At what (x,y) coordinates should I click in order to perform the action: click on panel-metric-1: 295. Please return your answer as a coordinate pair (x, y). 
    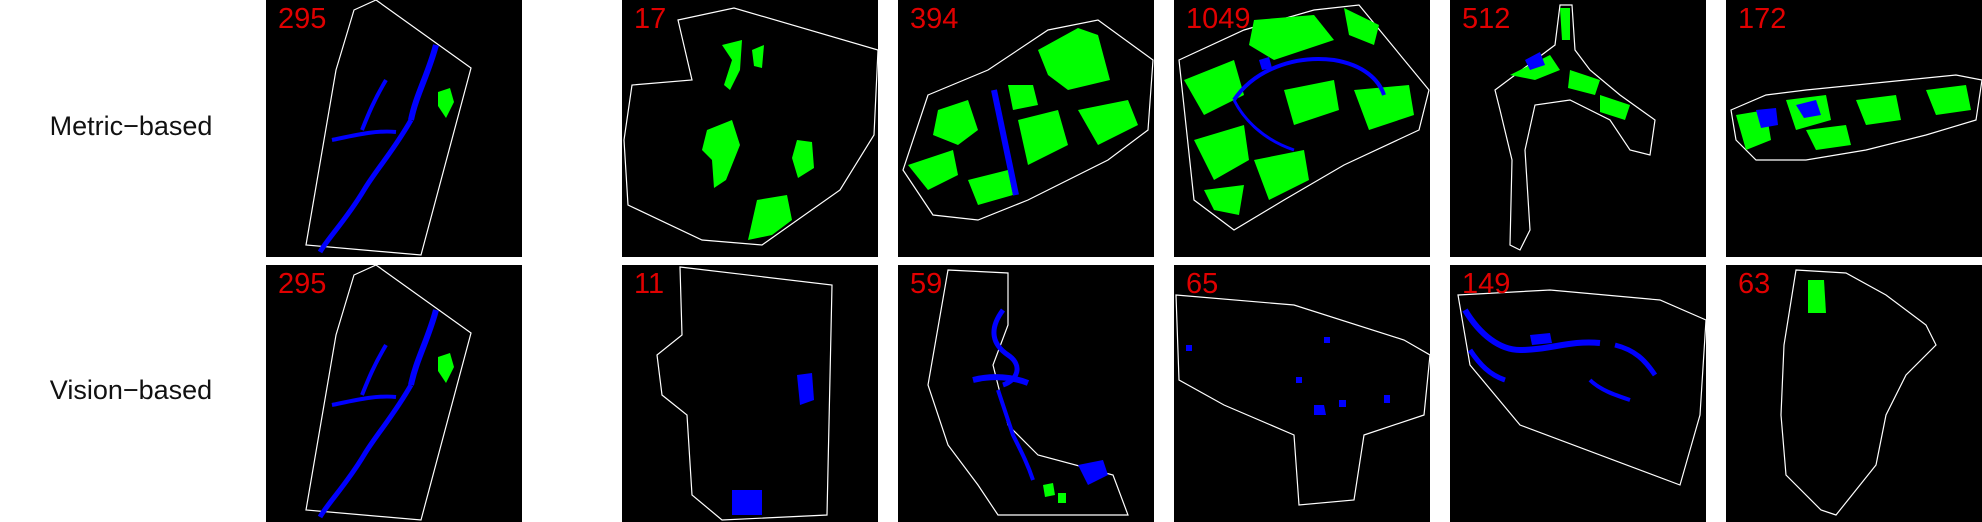
    Looking at the image, I should click on (394, 128).